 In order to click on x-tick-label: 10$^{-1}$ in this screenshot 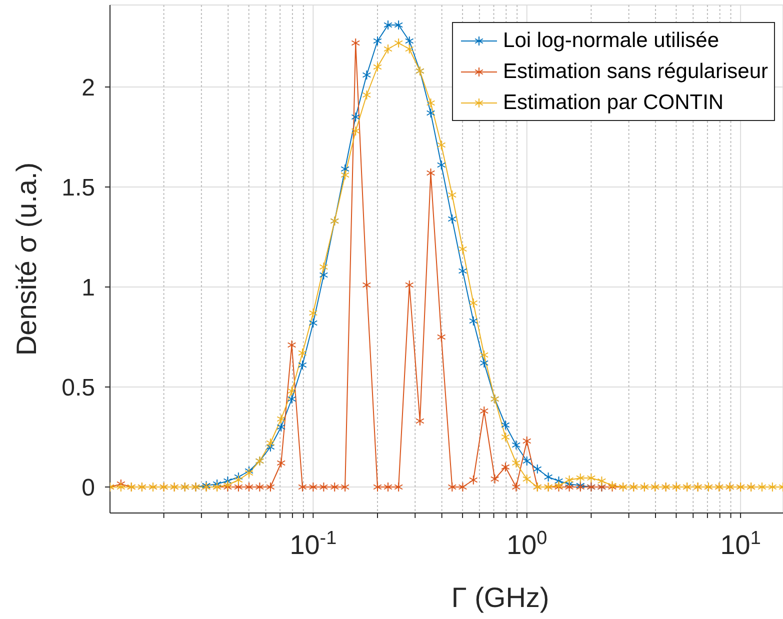, I will do `click(313, 544)`.